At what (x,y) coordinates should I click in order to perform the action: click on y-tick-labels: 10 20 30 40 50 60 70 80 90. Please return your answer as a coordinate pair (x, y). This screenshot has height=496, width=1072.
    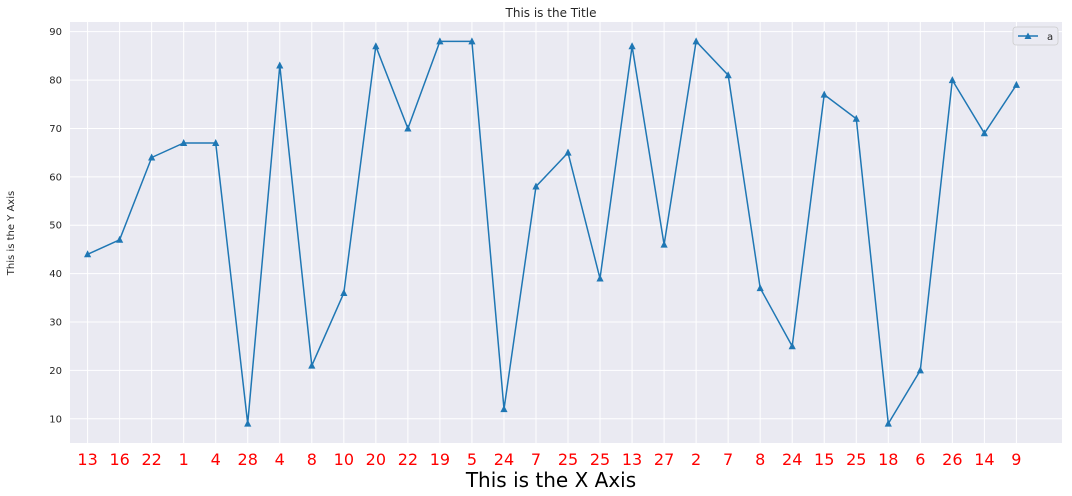
    Looking at the image, I should click on (55, 226).